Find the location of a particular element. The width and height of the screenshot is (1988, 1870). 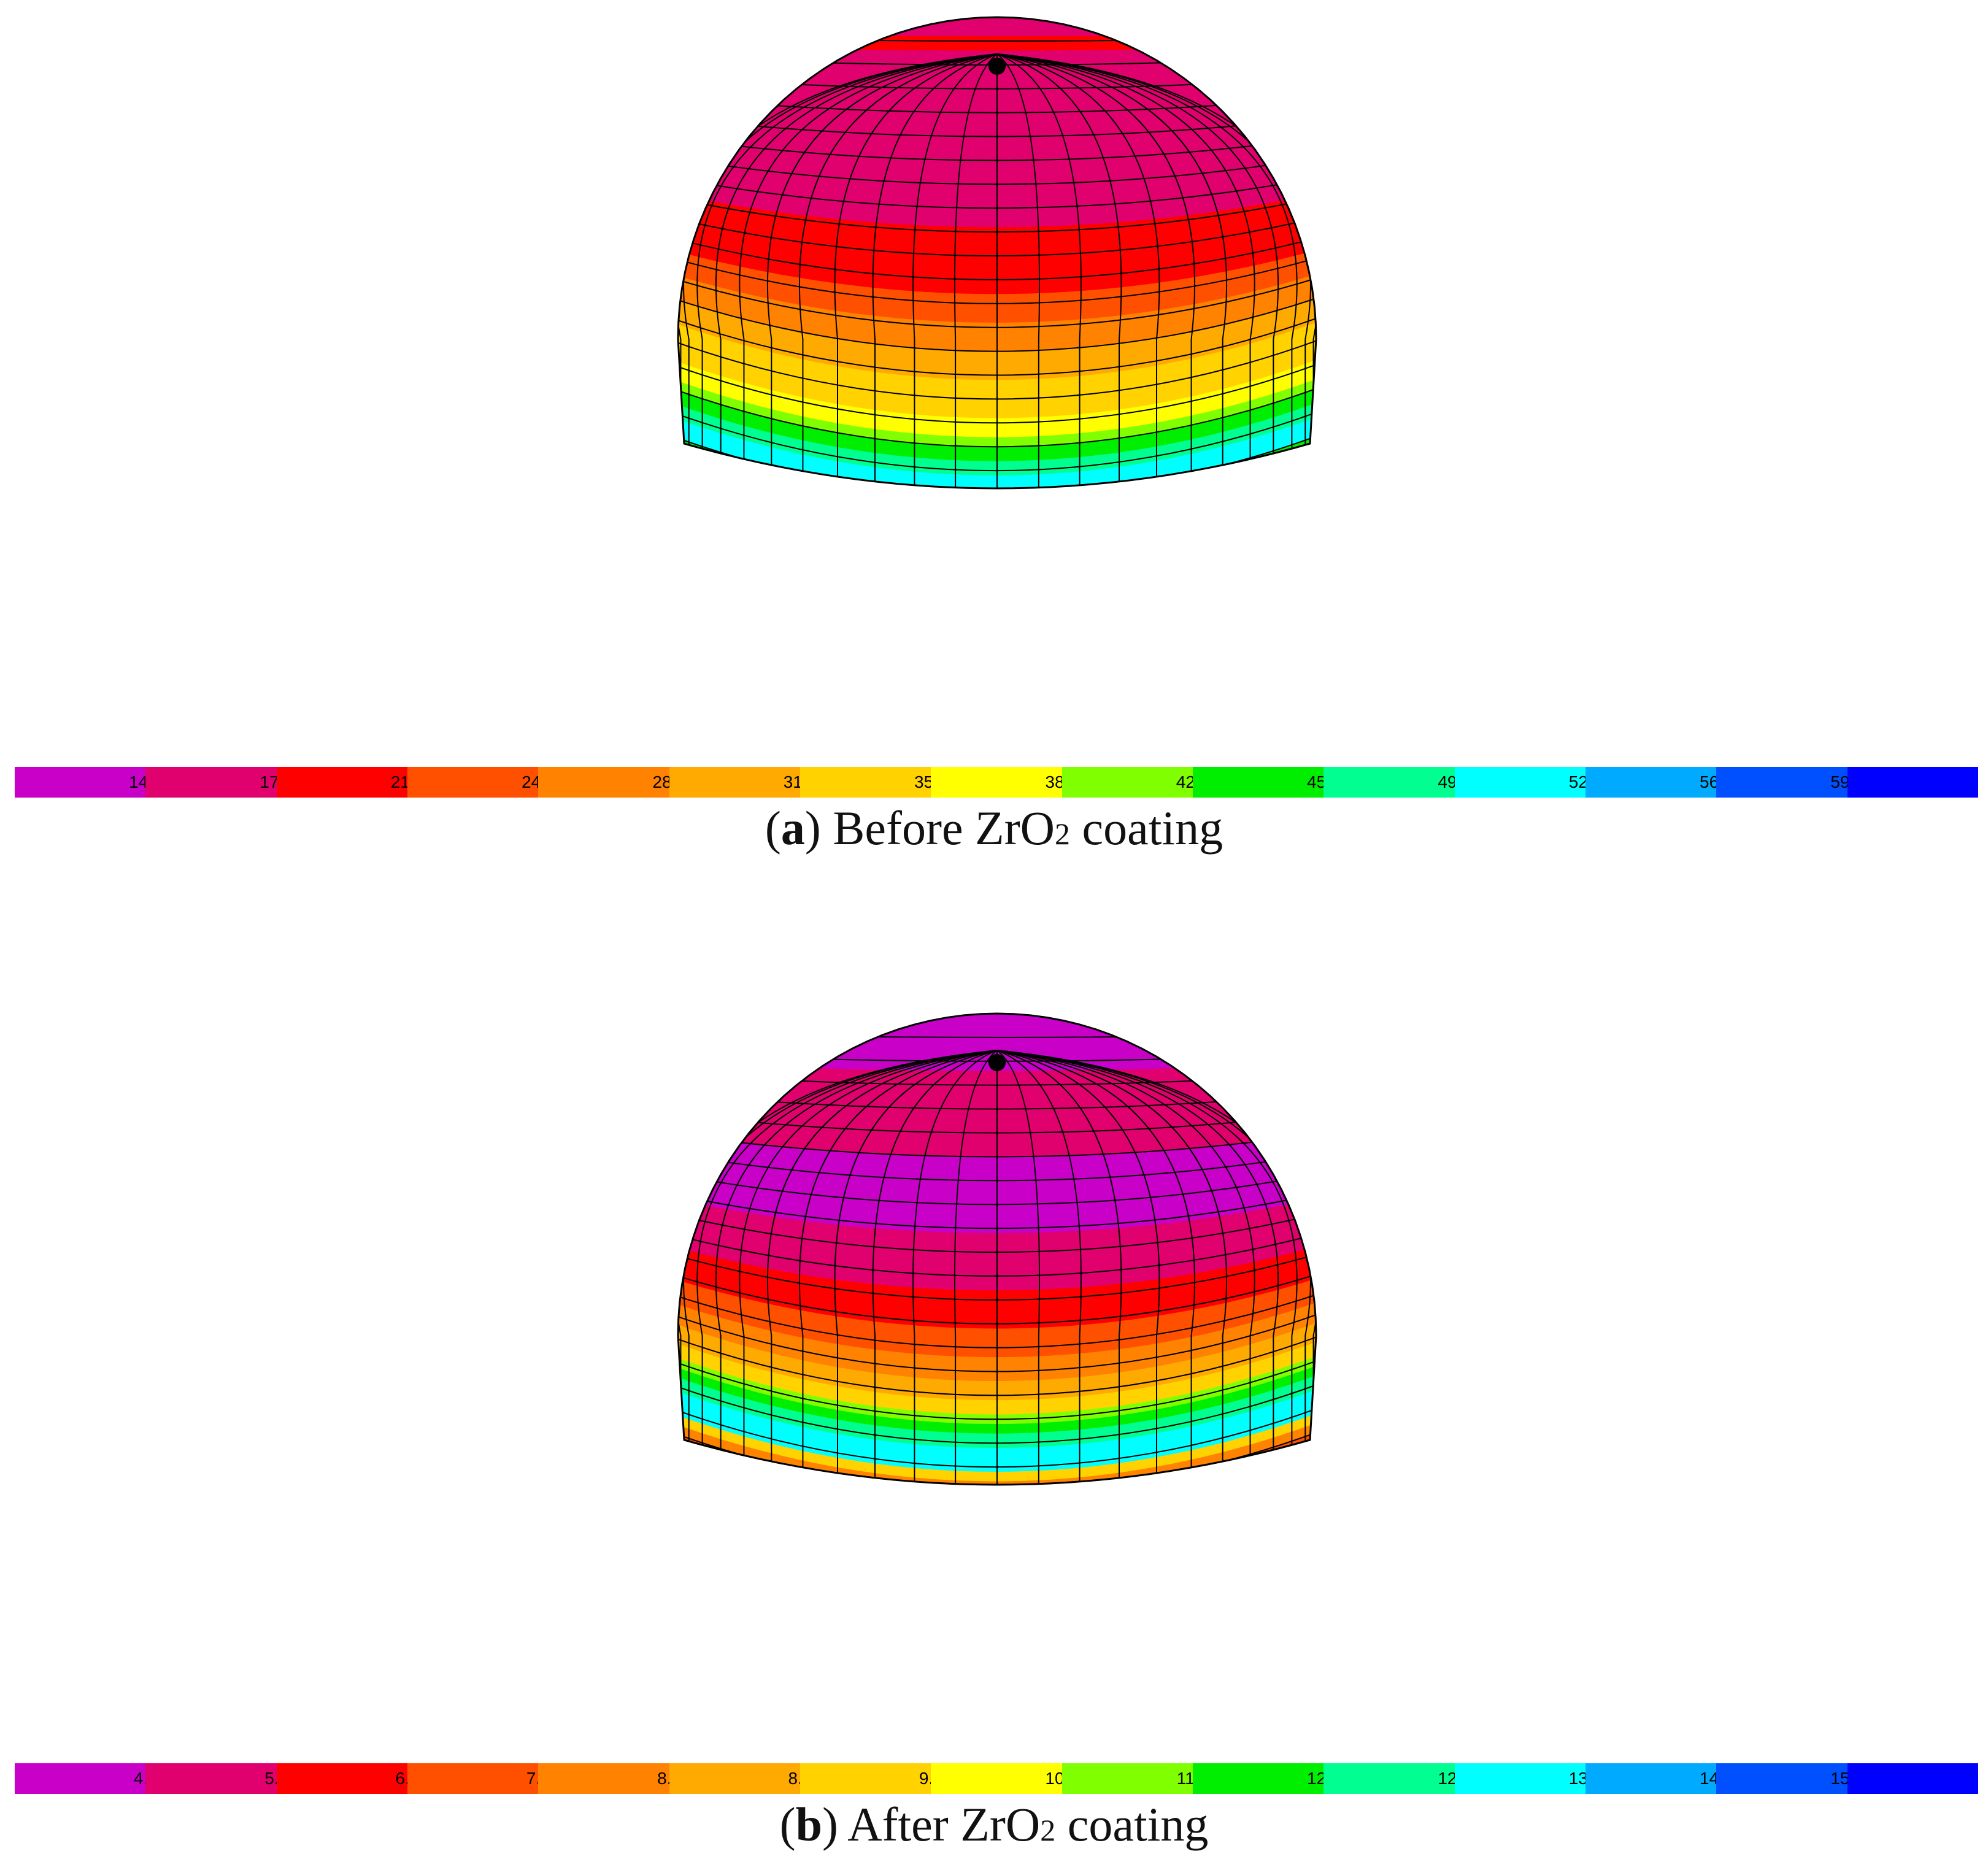

colorbar-segment: 42.0 is located at coordinates (1135, 782).